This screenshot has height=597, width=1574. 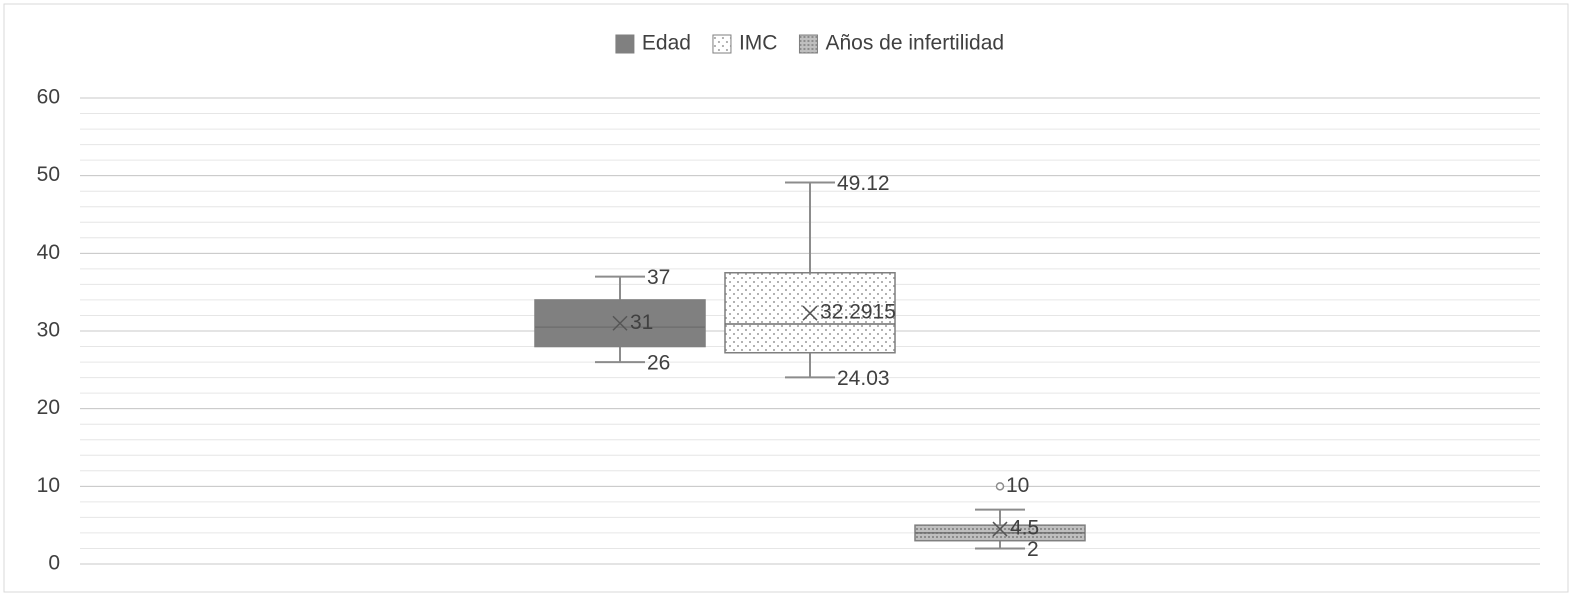 I want to click on data-label: 31, so click(x=641, y=322).